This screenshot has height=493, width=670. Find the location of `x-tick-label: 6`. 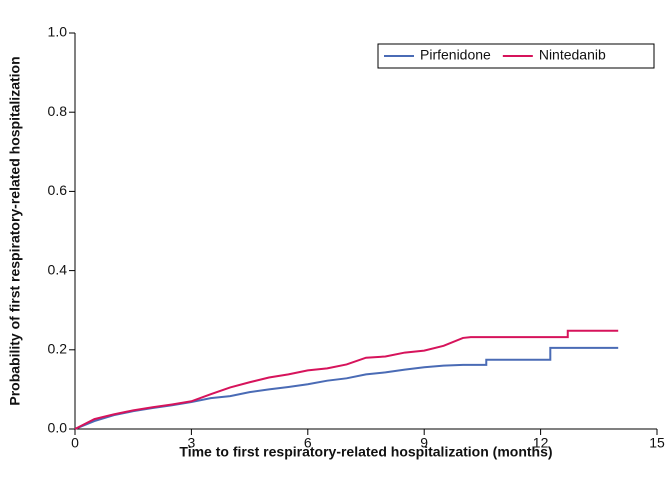

x-tick-label: 6 is located at coordinates (308, 443).